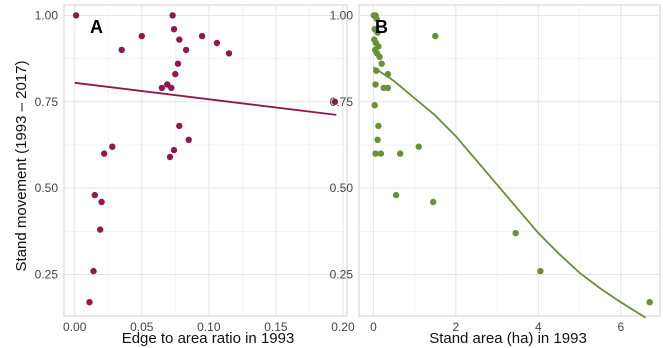  Describe the element at coordinates (209, 327) in the screenshot. I see `x-tick-label: 0.10` at that location.